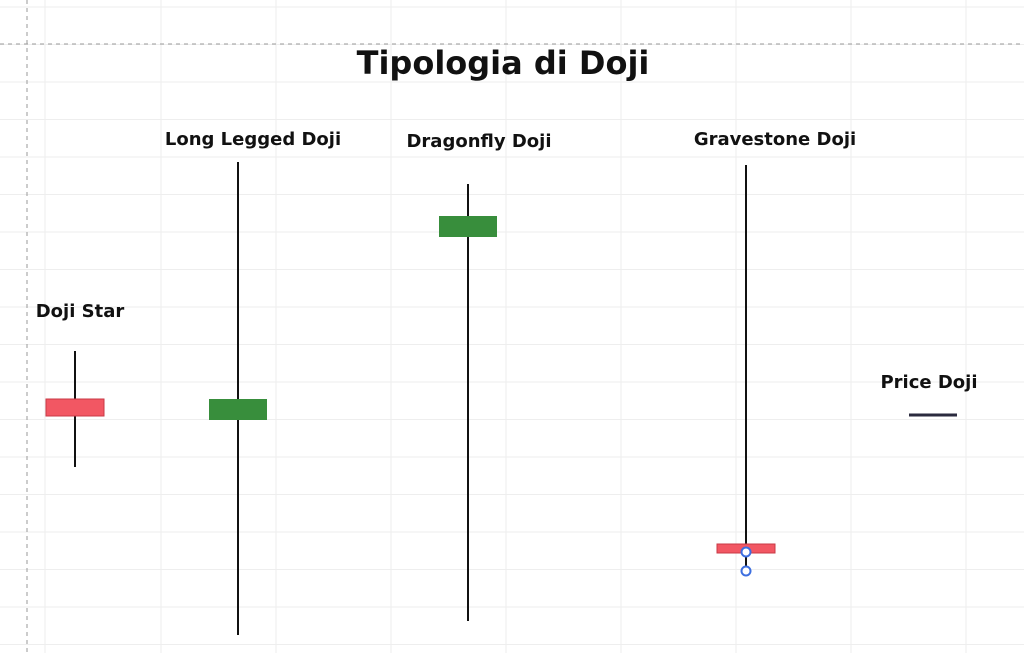 The image size is (1024, 653). Describe the element at coordinates (238, 398) in the screenshot. I see `candle-long-legged-doji` at that location.